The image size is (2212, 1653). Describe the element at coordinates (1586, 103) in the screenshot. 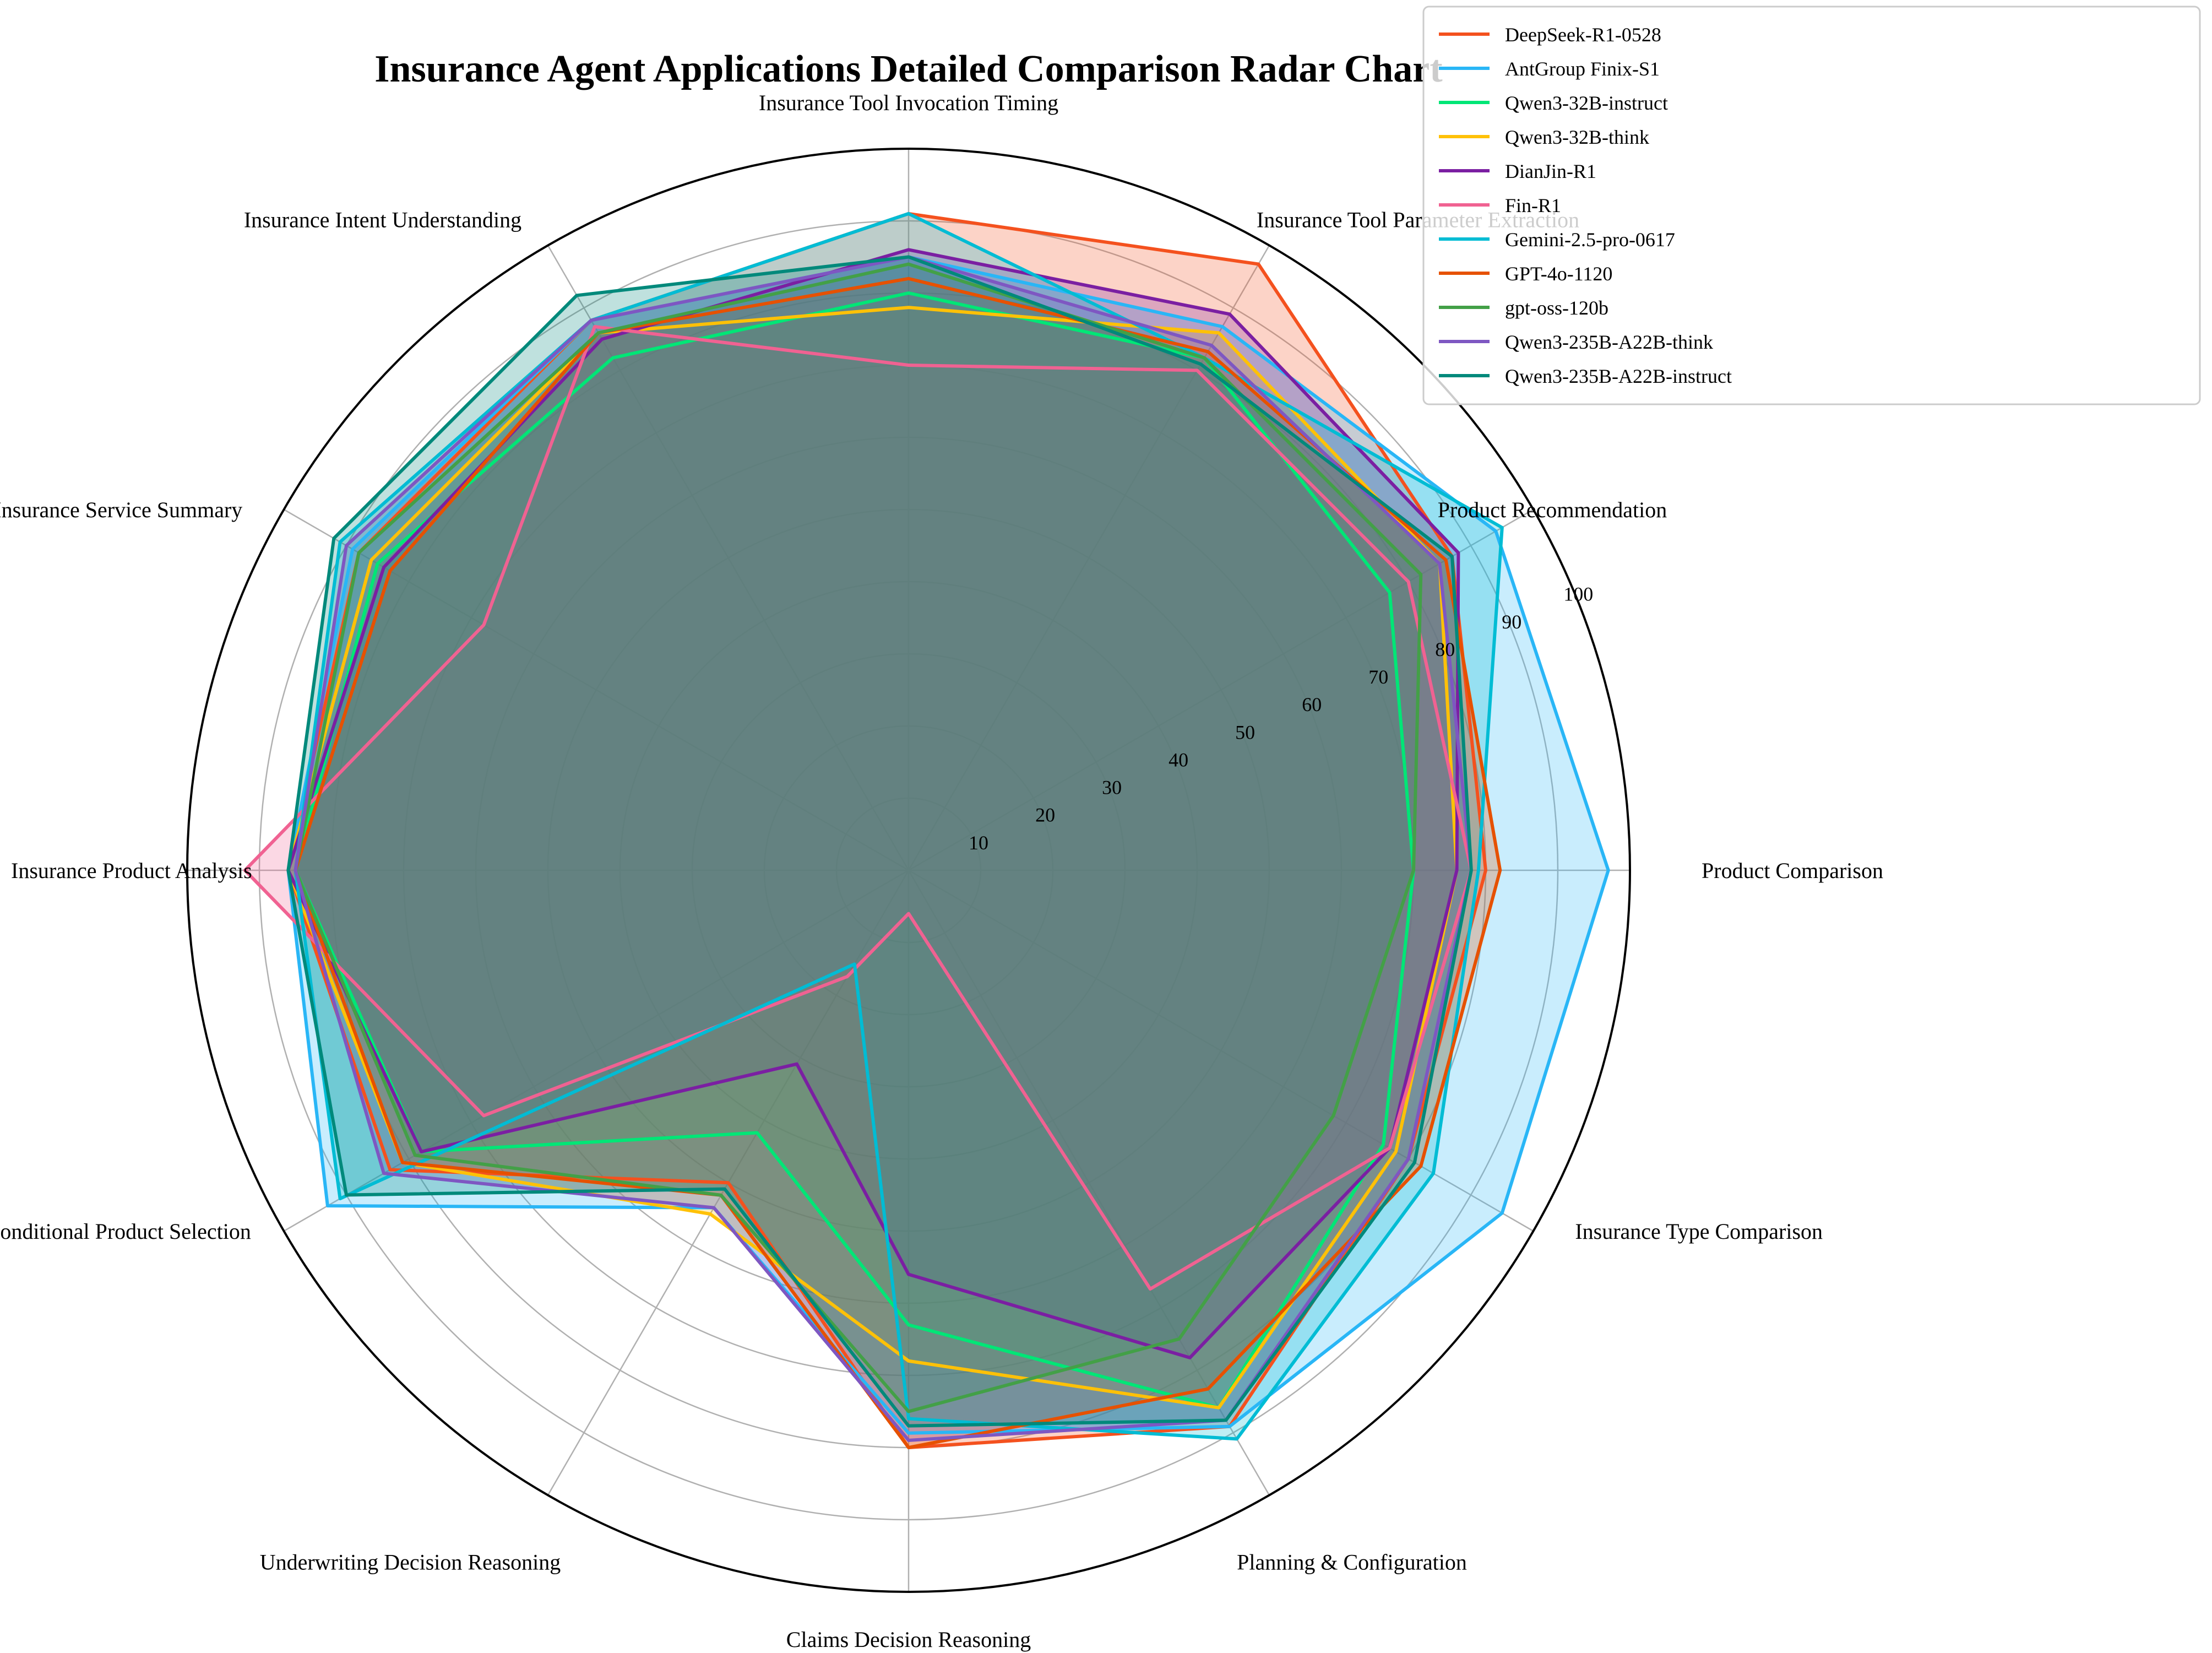

I see `legend-label-2: Qwen3-32B-instruct` at that location.